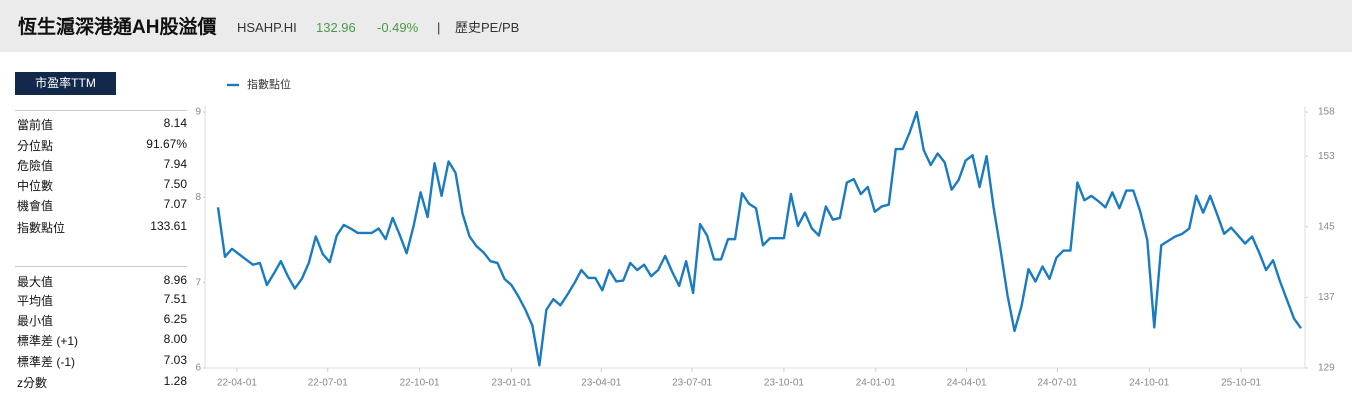 Image resolution: width=1352 pixels, height=408 pixels. I want to click on y-tick-label: 9, so click(198, 112).